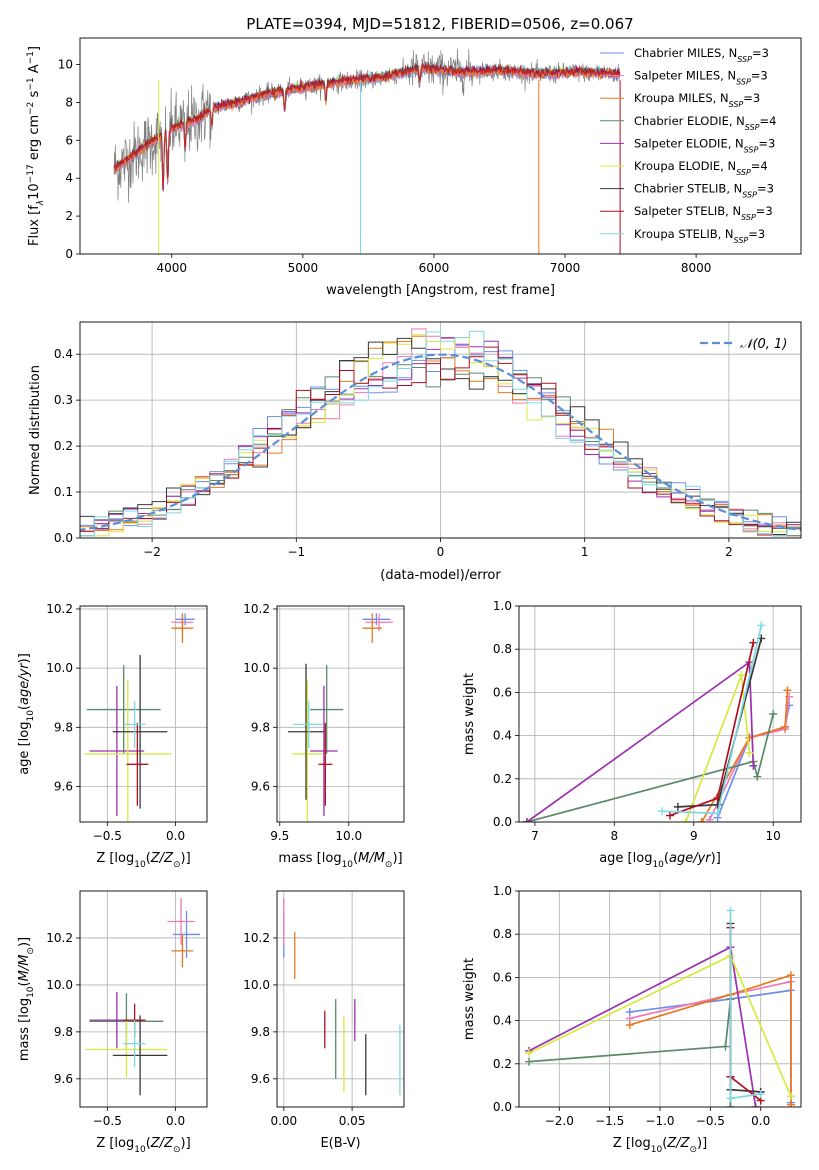 The width and height of the screenshot is (819, 1170). What do you see at coordinates (441, 552) in the screenshot?
I see `x-tick-label: 0` at bounding box center [441, 552].